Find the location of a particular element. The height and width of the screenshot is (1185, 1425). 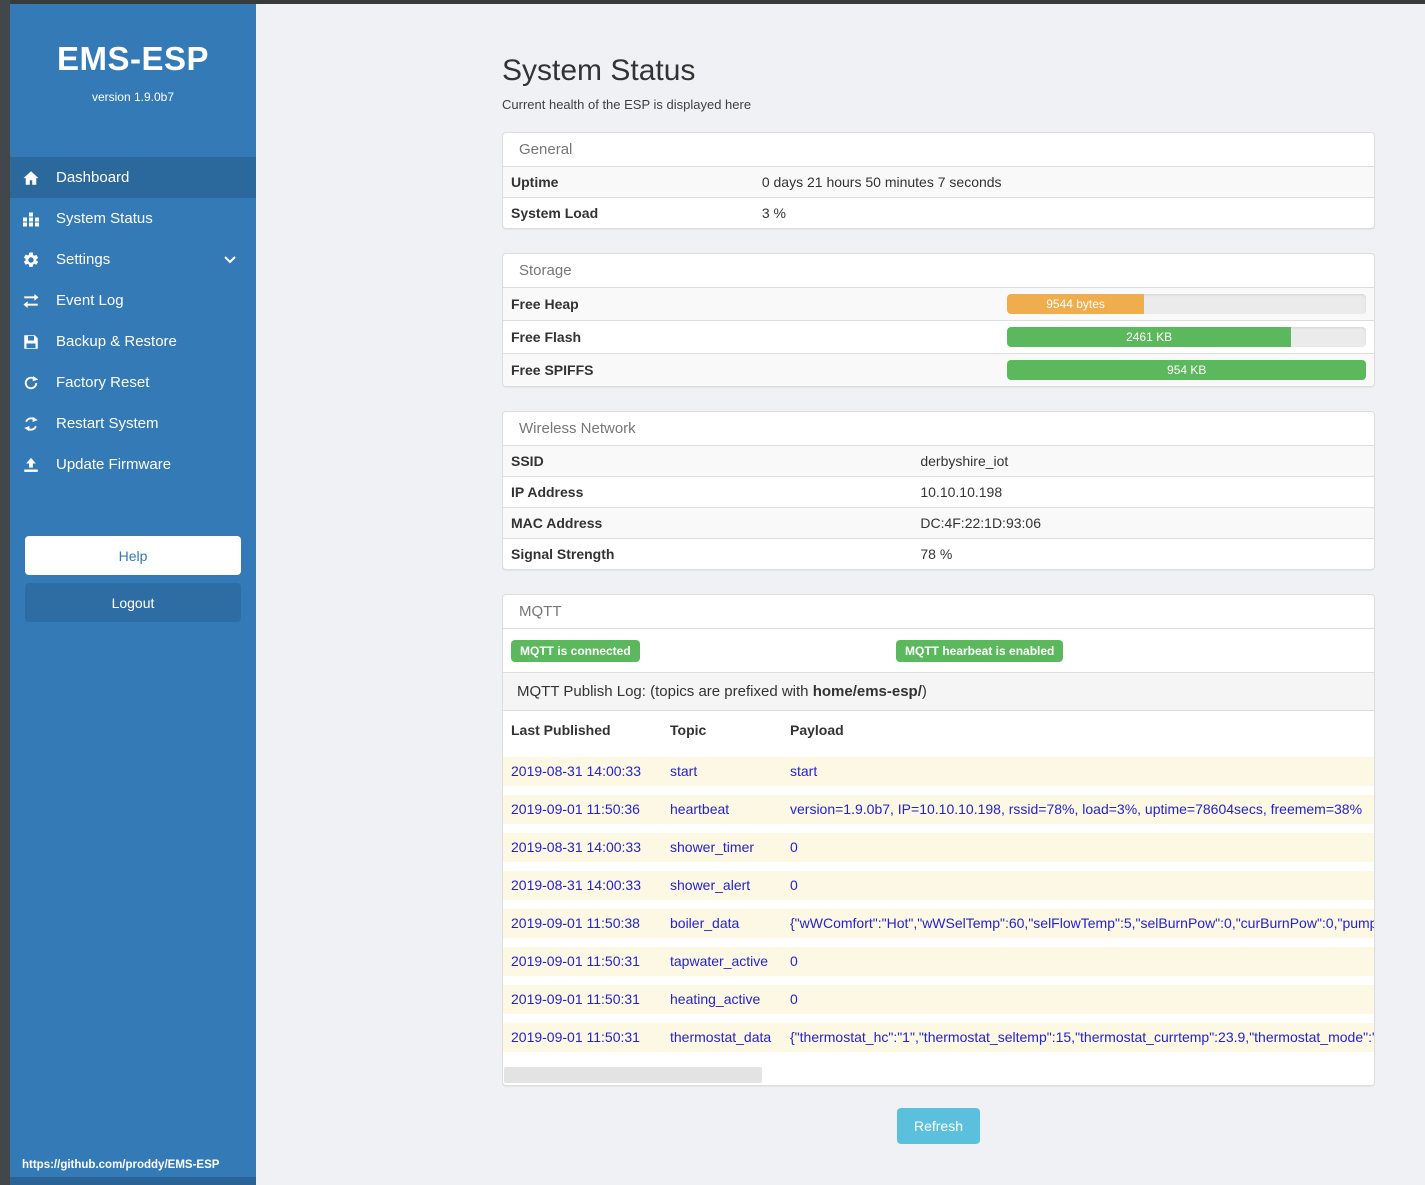

sidebar-item-label: Backup & Restore is located at coordinates (116, 341).